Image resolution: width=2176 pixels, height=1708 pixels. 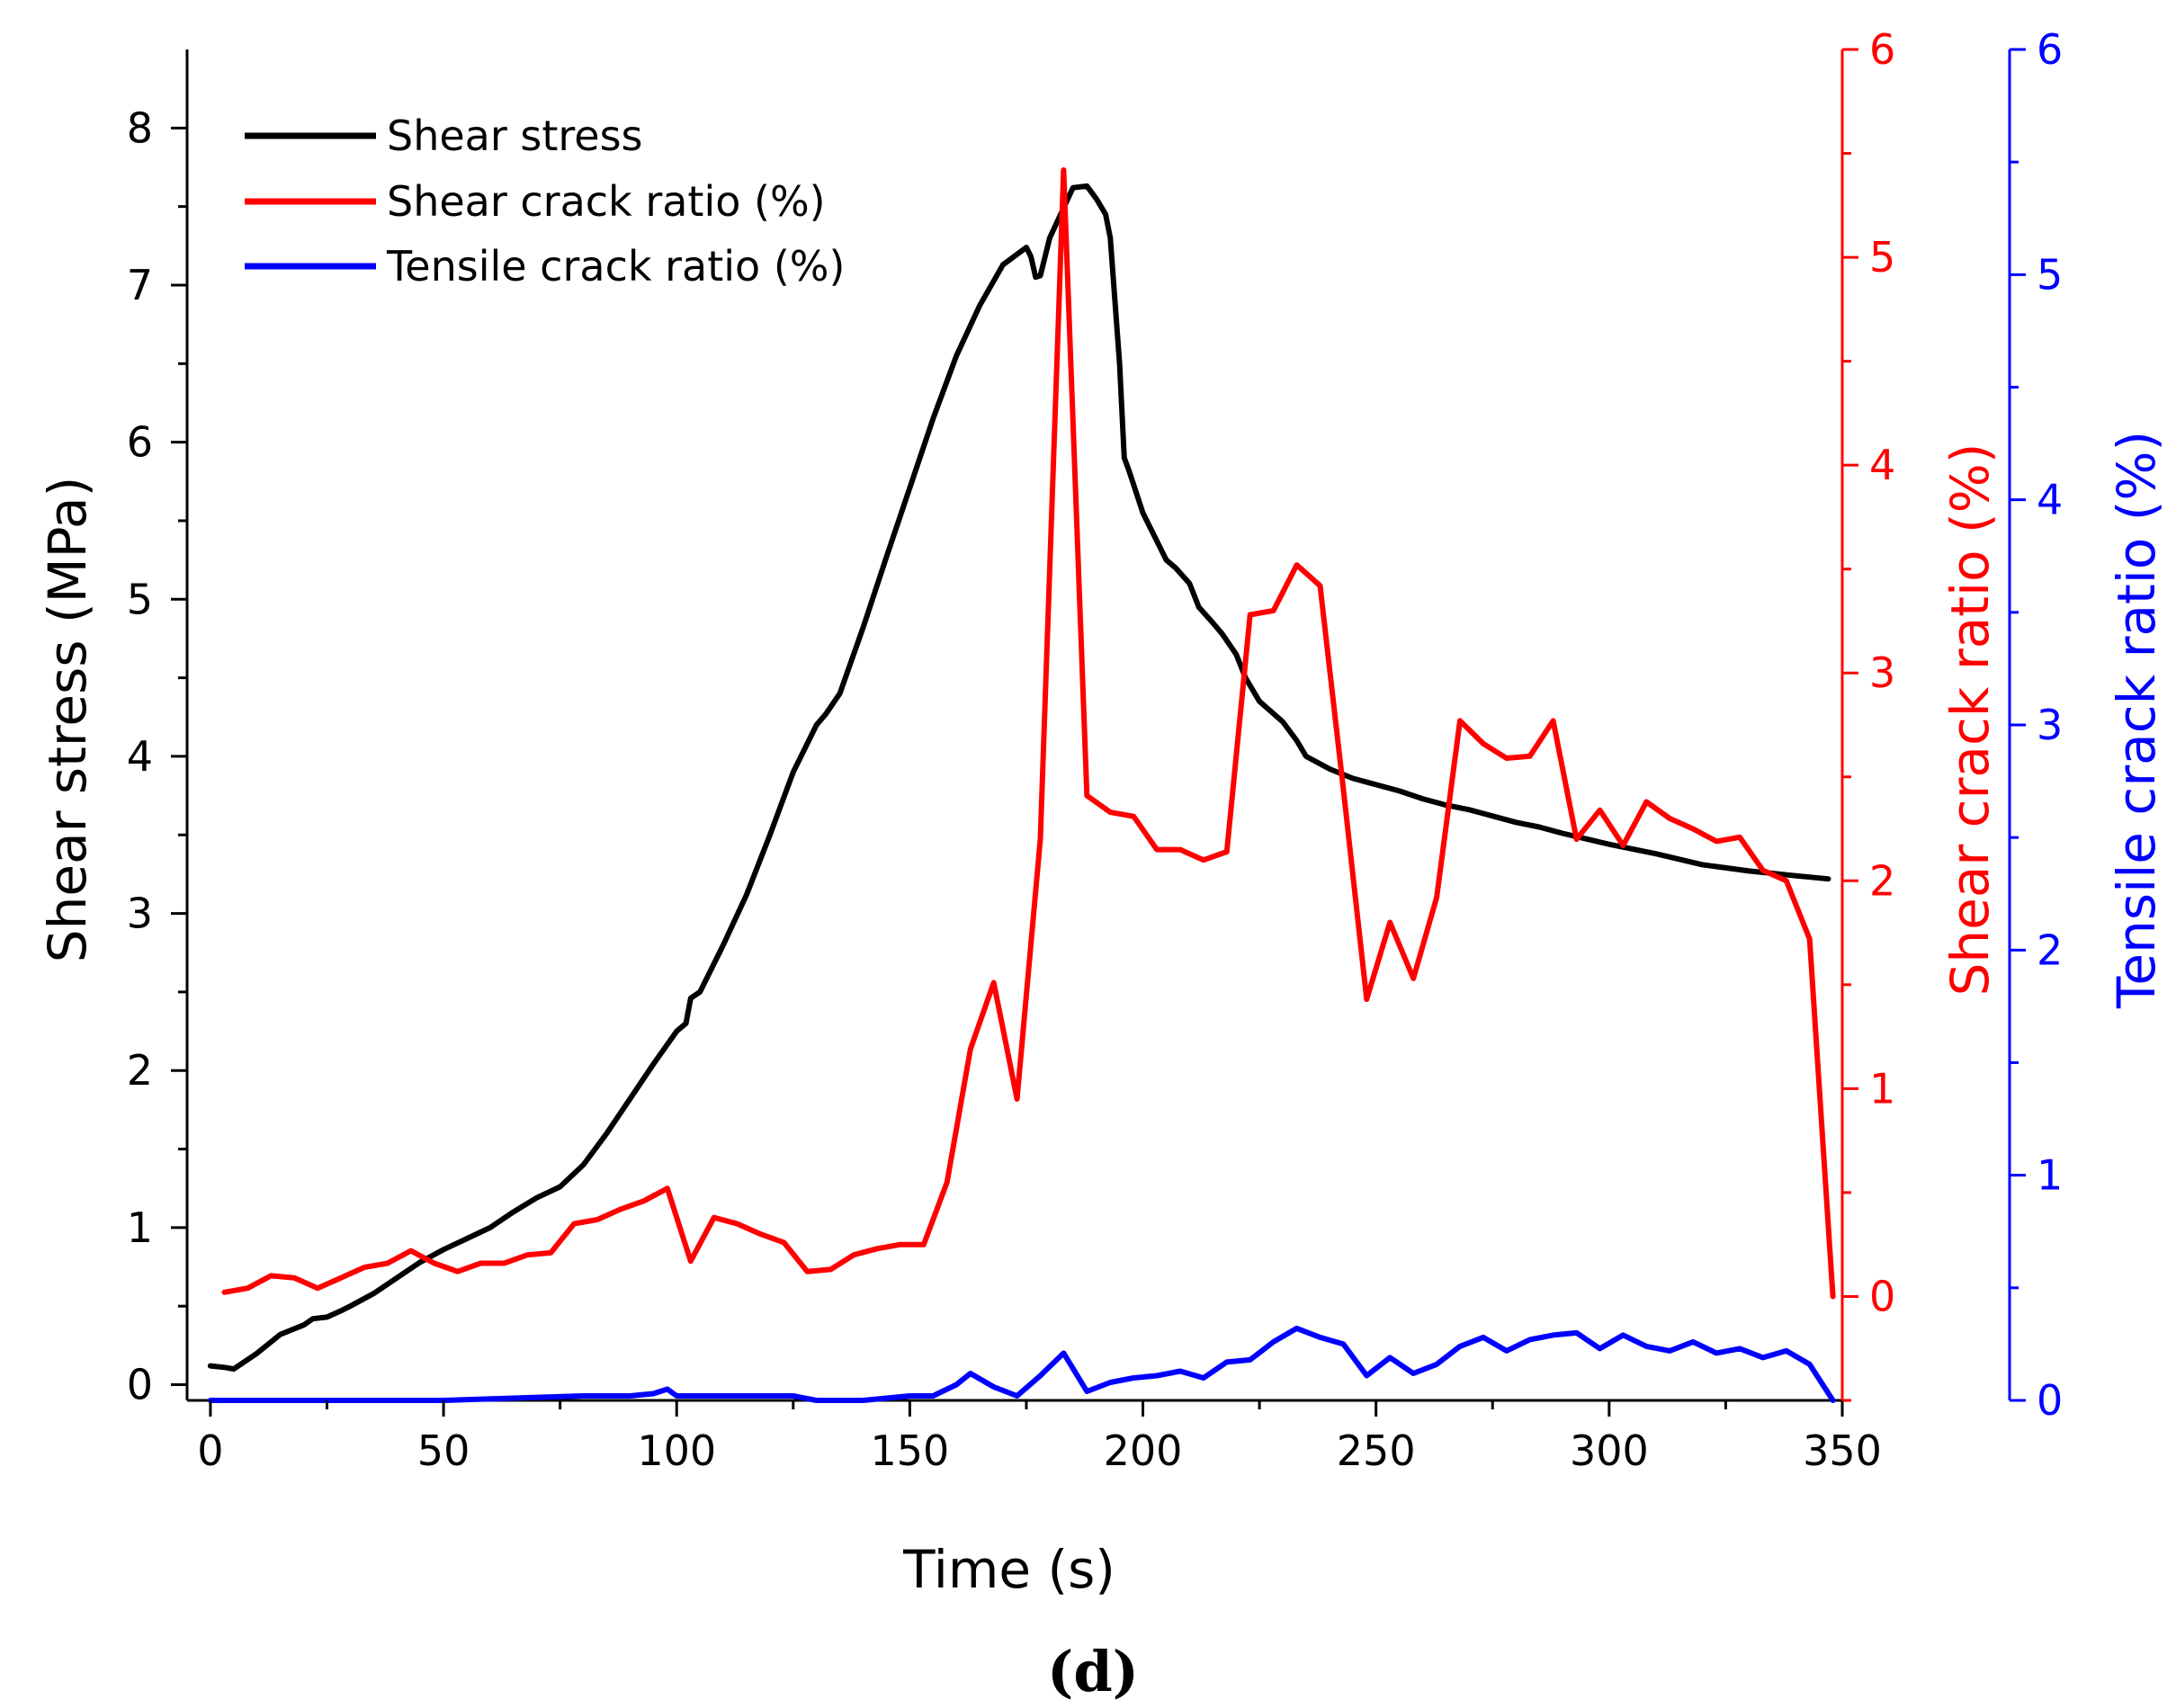 What do you see at coordinates (1093, 1672) in the screenshot?
I see `panel-label: (d)` at bounding box center [1093, 1672].